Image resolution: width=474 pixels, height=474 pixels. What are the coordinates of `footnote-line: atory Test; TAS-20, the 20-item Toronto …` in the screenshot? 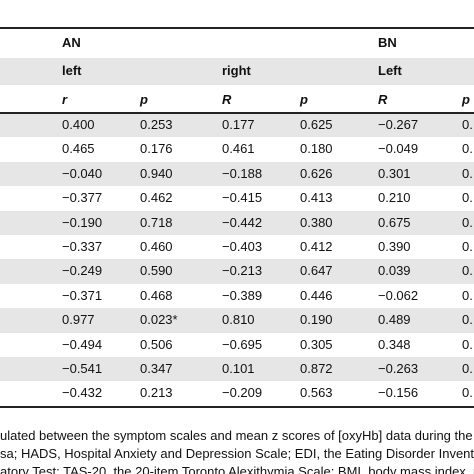 It's located at (237, 469).